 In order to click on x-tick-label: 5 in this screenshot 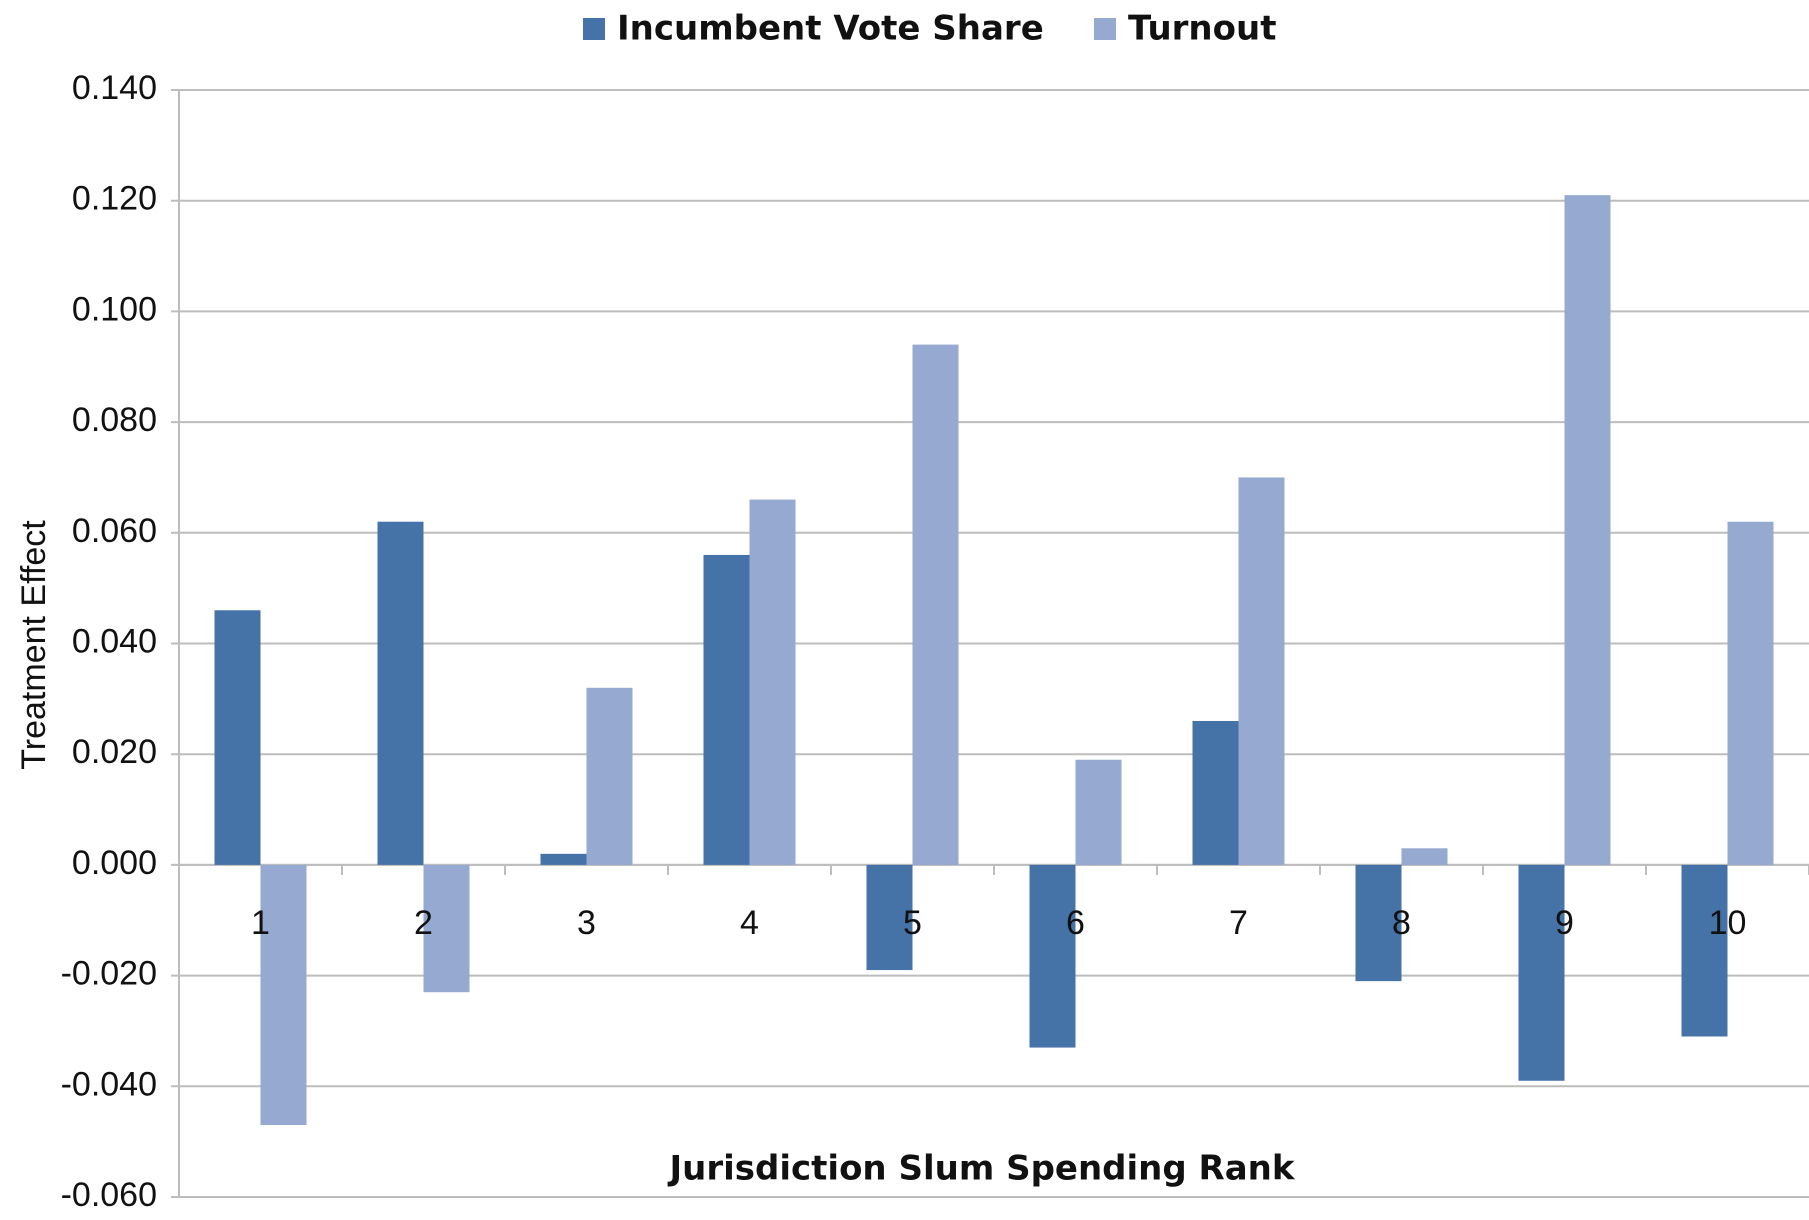, I will do `click(912, 923)`.